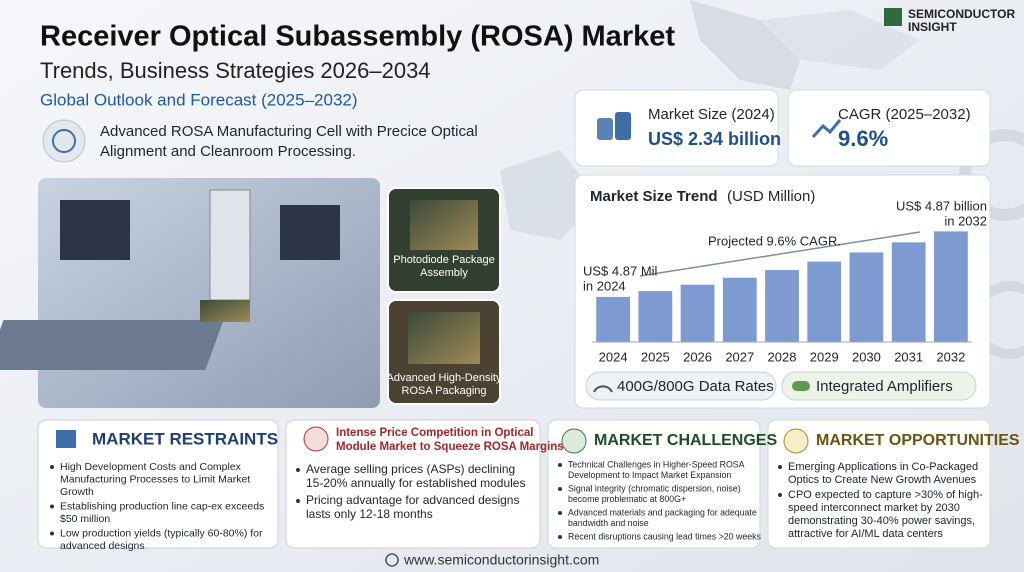  What do you see at coordinates (883, 467) in the screenshot?
I see `panel-item: Emerging Applications in Co-Packaged` at bounding box center [883, 467].